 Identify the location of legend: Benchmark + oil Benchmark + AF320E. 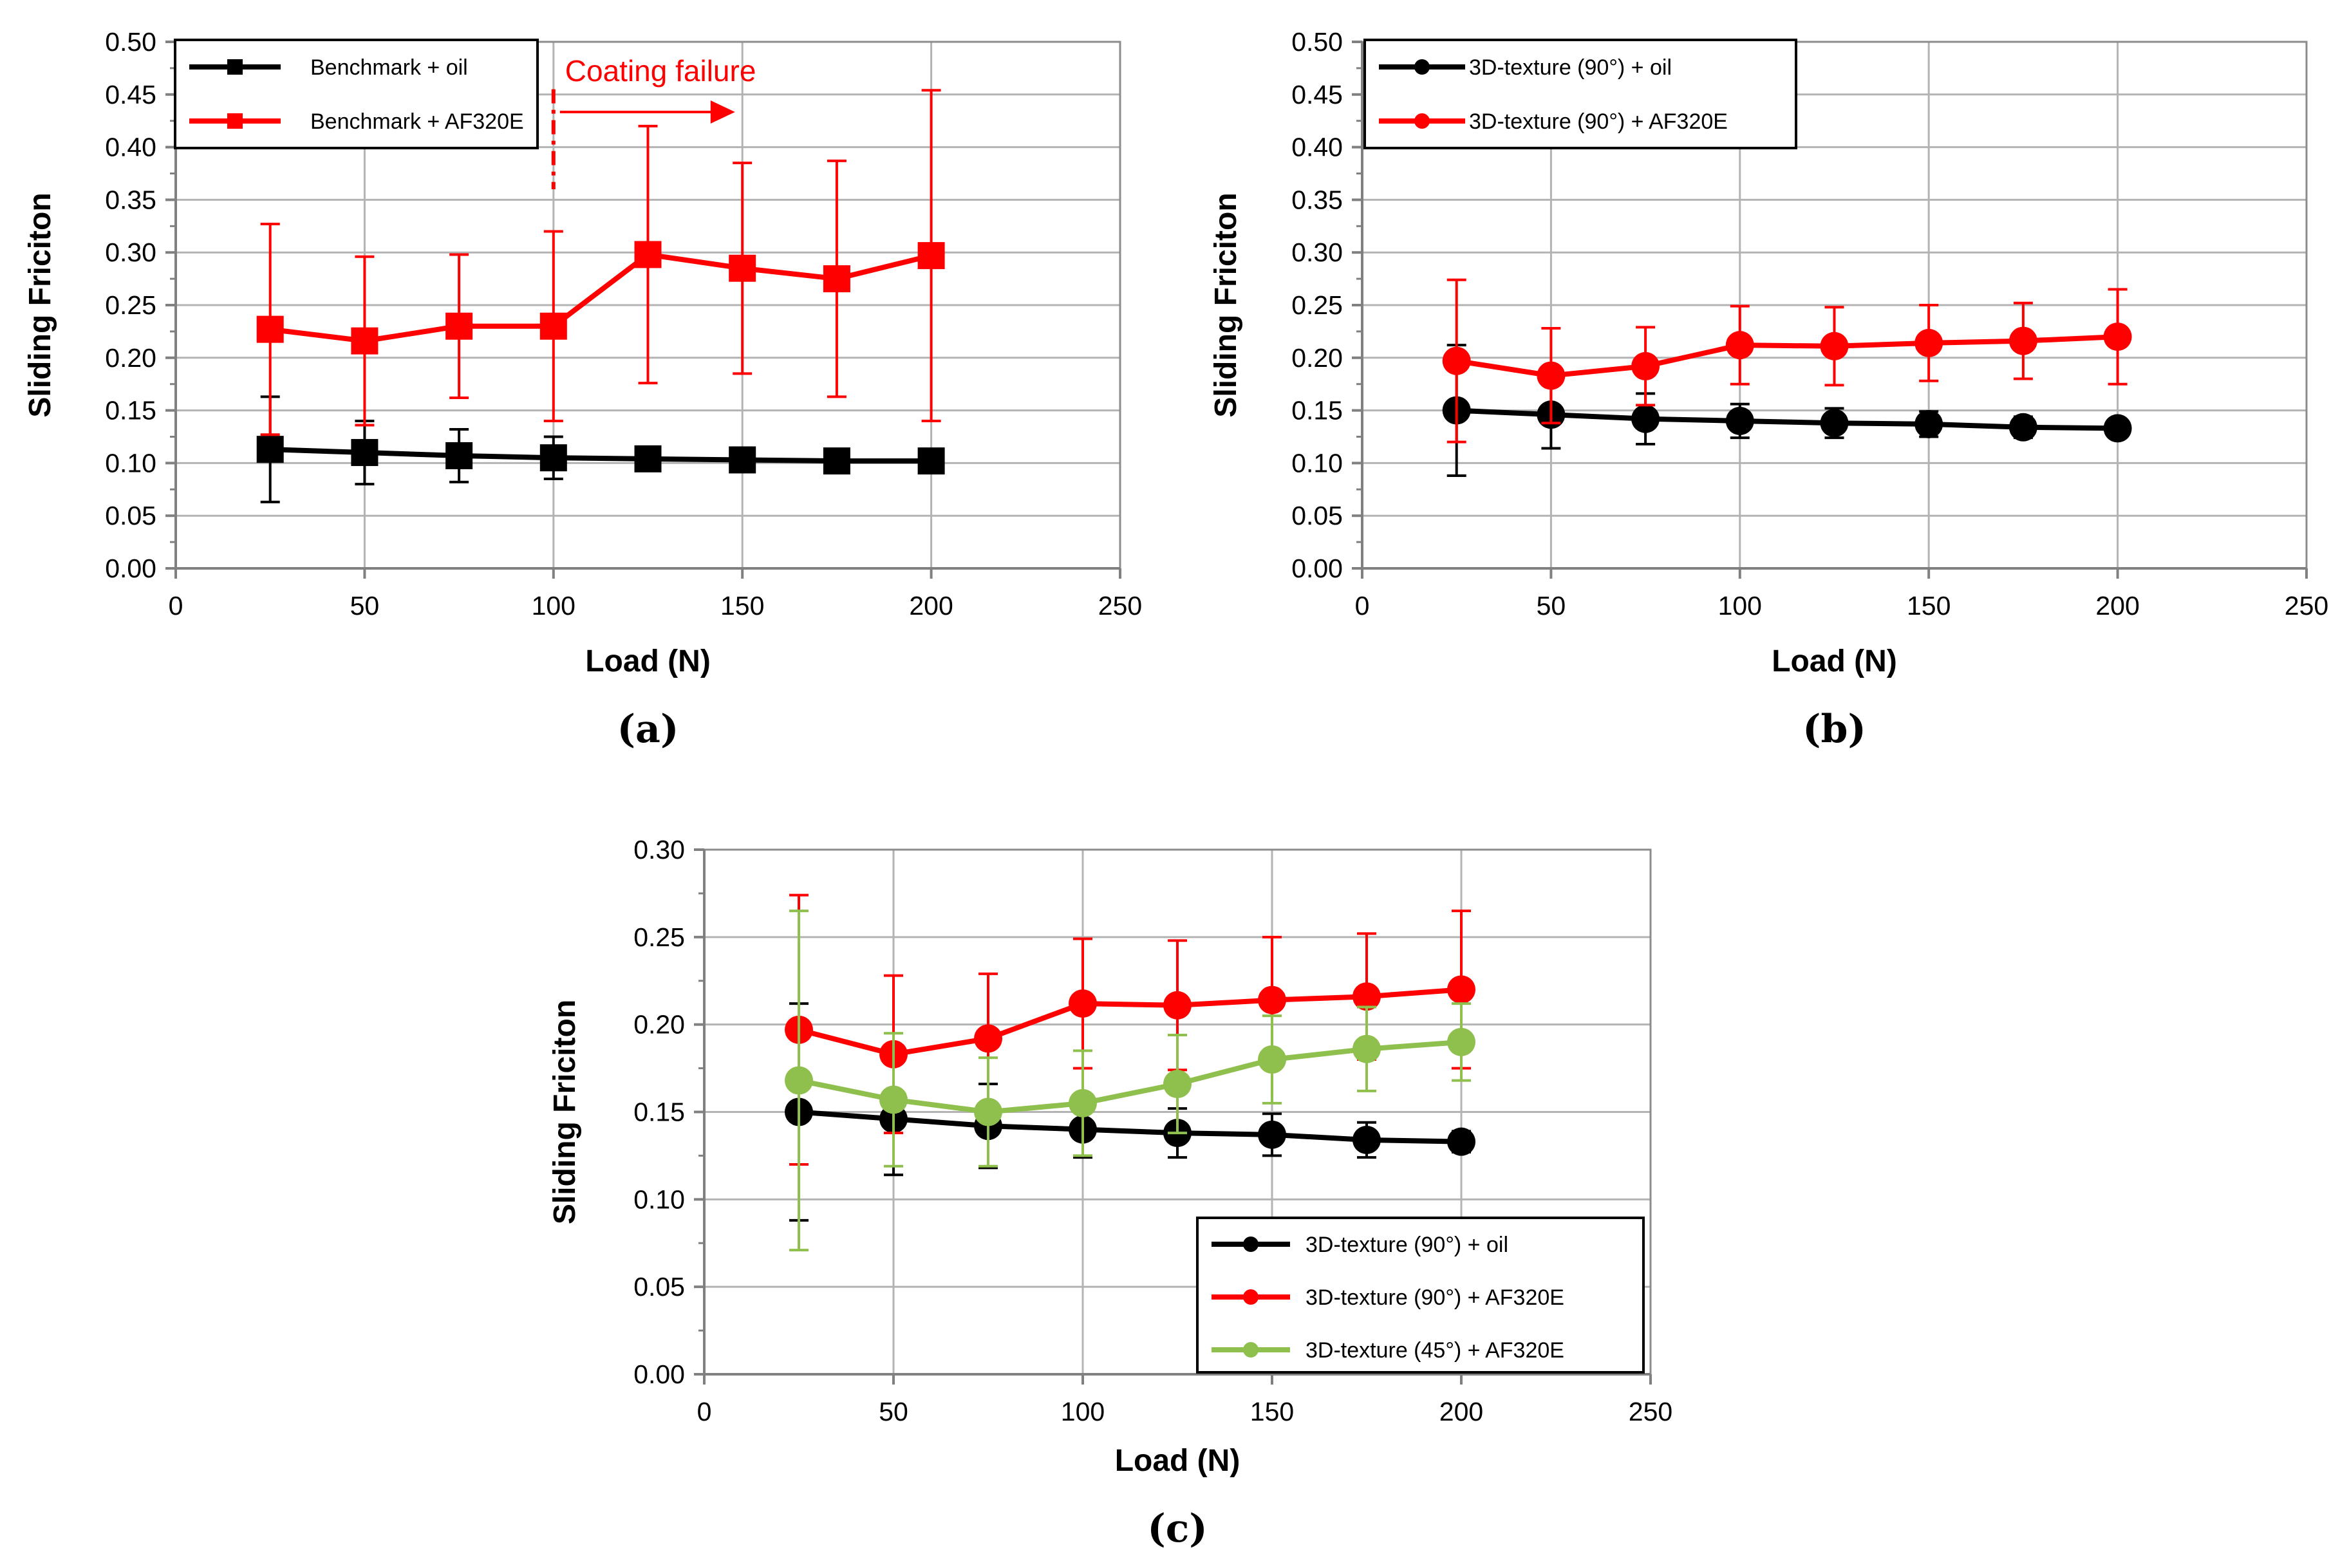
(356, 94).